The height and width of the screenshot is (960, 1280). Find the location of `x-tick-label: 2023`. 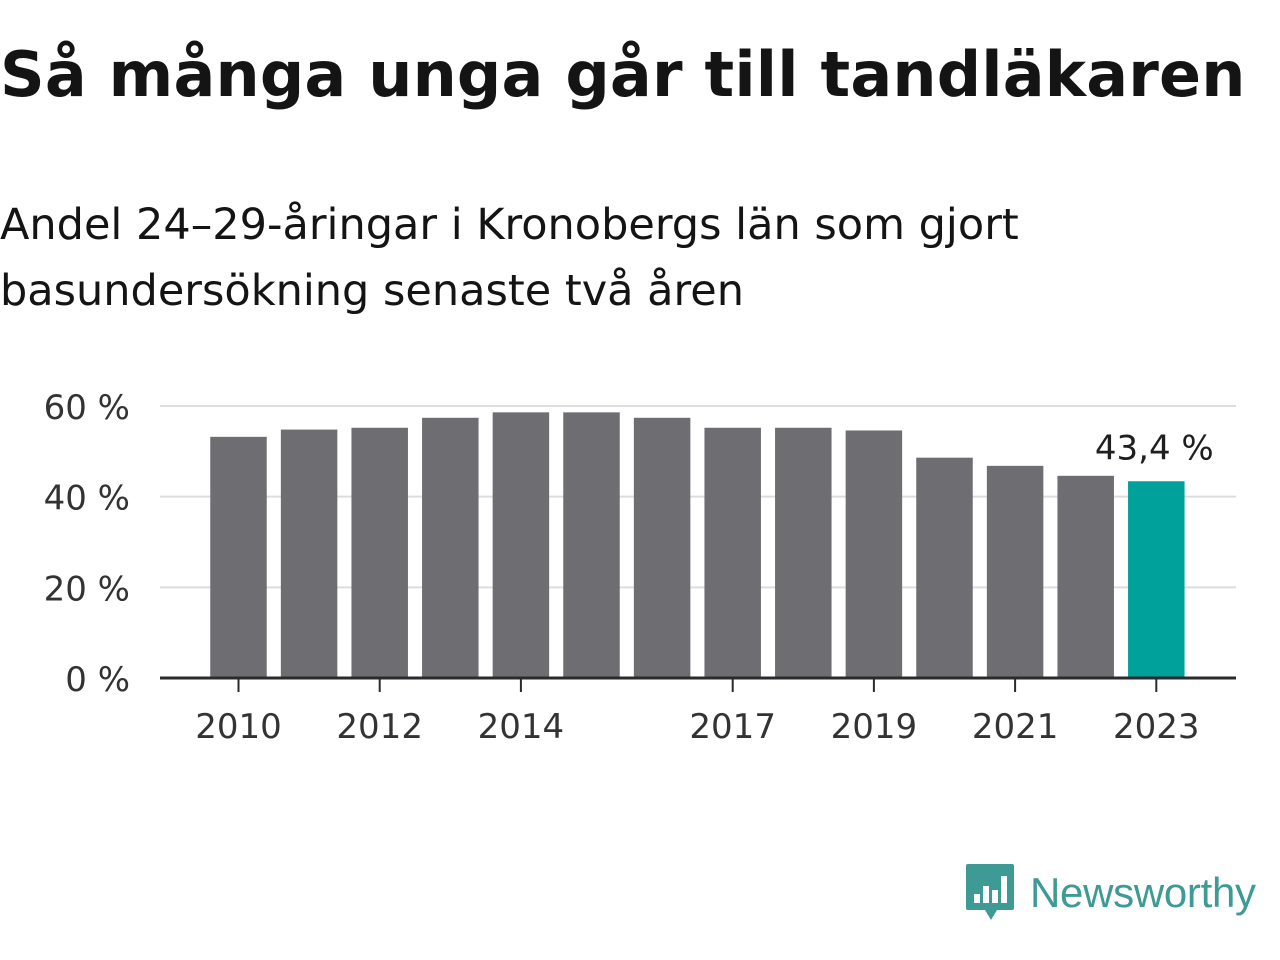

x-tick-label: 2023 is located at coordinates (1156, 727).